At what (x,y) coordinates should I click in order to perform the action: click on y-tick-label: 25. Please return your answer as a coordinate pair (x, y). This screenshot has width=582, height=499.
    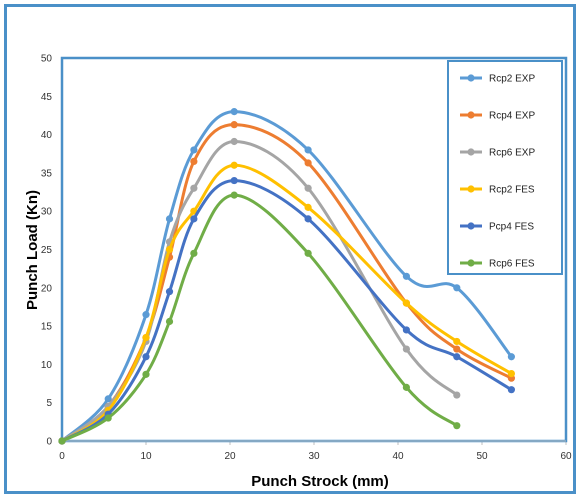
    Looking at the image, I should click on (47, 250).